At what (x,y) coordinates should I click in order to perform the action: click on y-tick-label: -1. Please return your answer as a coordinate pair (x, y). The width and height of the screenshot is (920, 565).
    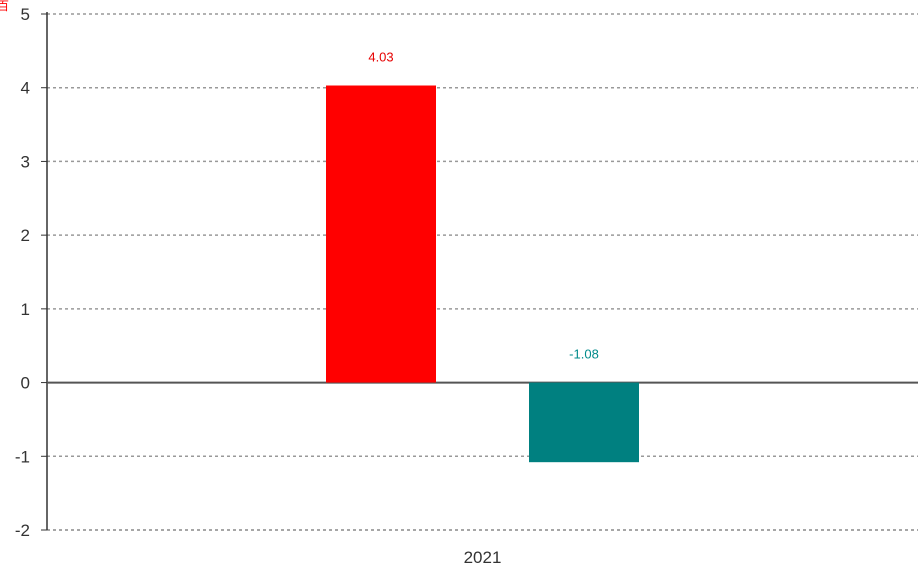
    Looking at the image, I should click on (22, 456).